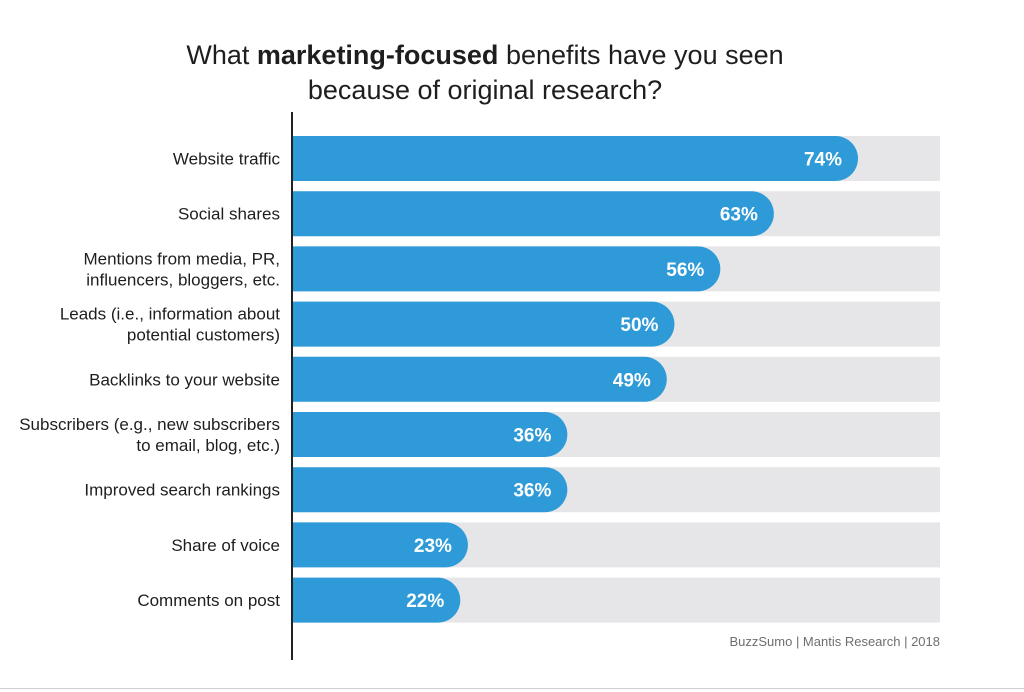 The height and width of the screenshot is (692, 1024). Describe the element at coordinates (227, 159) in the screenshot. I see `category-label: Website traffic` at that location.